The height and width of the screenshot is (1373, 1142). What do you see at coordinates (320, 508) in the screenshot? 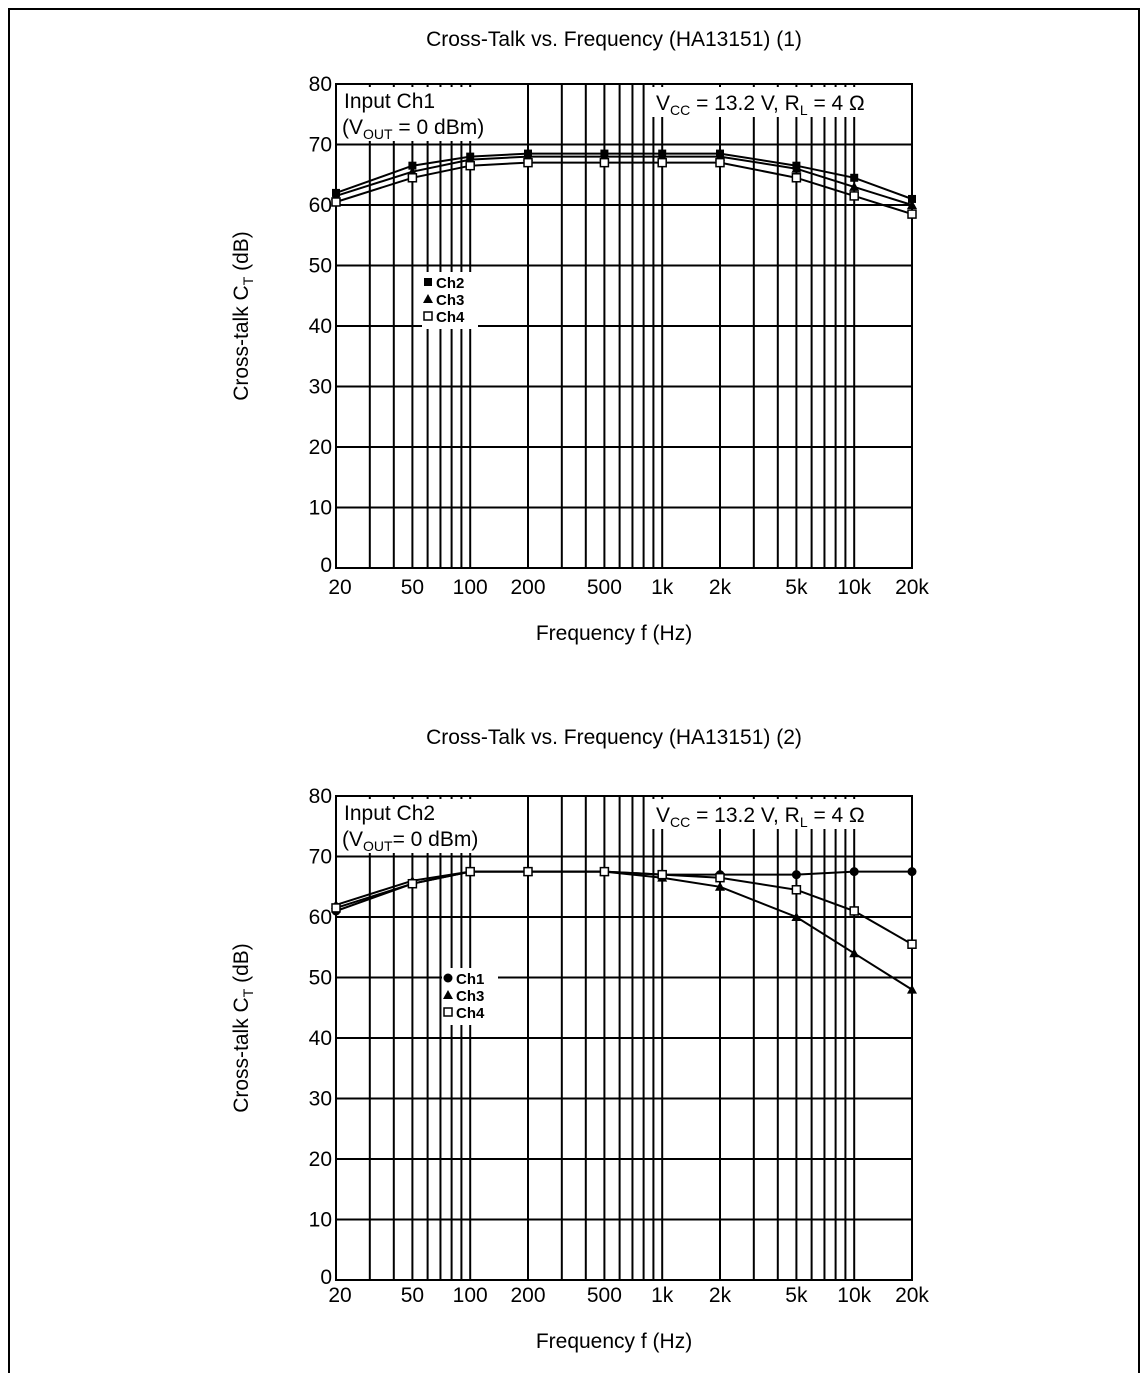
I see `y-tick-label: 10` at bounding box center [320, 508].